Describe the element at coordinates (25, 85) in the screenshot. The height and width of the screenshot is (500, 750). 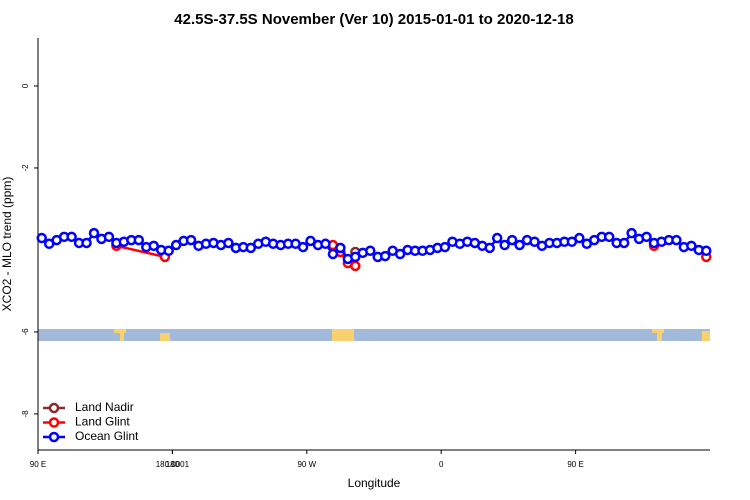
I see `y-tick-label: 0` at that location.